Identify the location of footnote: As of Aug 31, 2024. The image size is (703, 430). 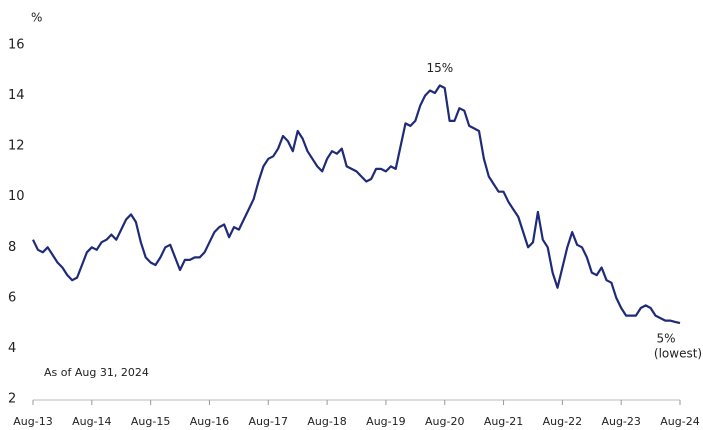
(96, 372).